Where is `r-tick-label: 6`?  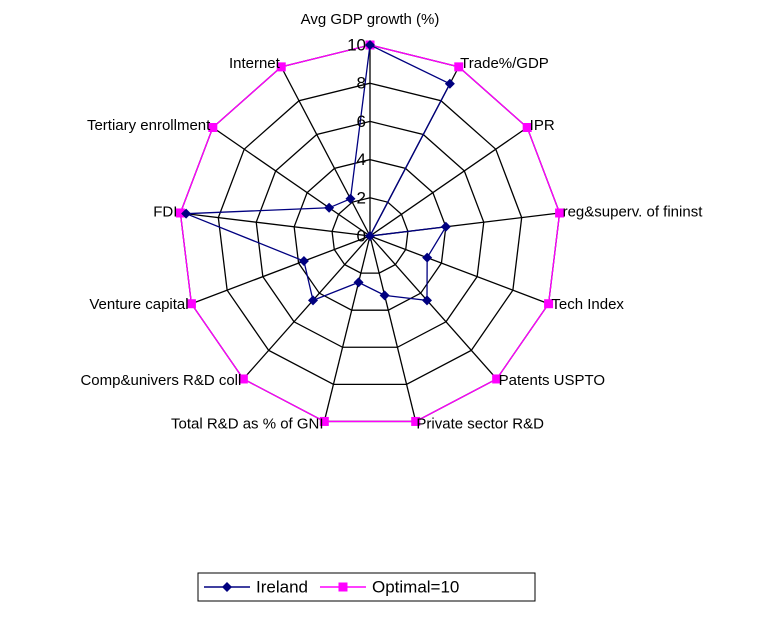 r-tick-label: 6 is located at coordinates (361, 121).